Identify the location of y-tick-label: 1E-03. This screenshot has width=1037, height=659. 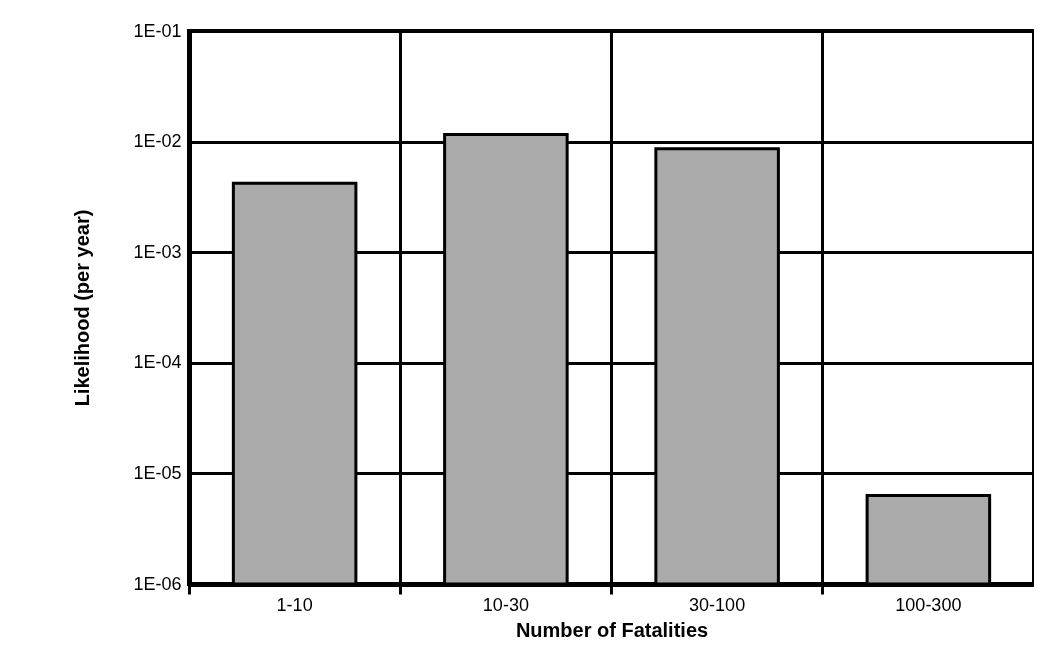
(157, 251).